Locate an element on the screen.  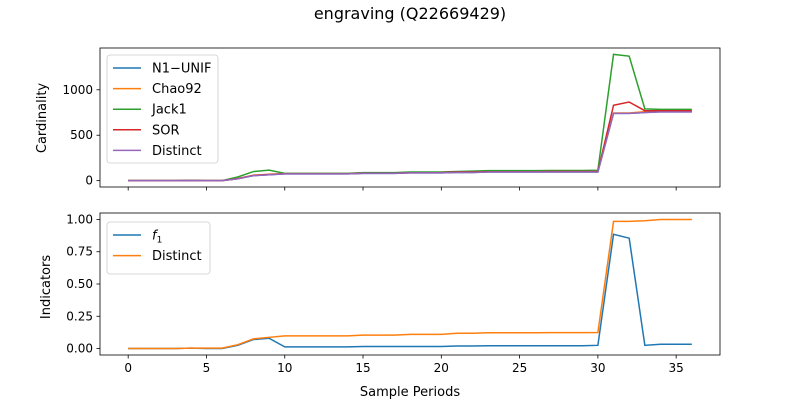
cardinality-y-axis-label: Cardinality is located at coordinates (42, 118).